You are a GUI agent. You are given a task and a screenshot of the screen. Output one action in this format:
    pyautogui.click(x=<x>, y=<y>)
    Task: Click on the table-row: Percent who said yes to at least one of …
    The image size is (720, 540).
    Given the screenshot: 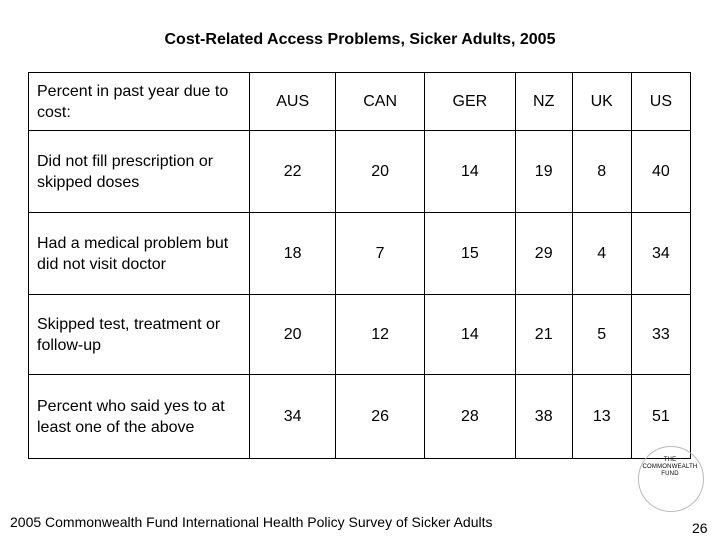 What is the action you would take?
    pyautogui.click(x=360, y=416)
    